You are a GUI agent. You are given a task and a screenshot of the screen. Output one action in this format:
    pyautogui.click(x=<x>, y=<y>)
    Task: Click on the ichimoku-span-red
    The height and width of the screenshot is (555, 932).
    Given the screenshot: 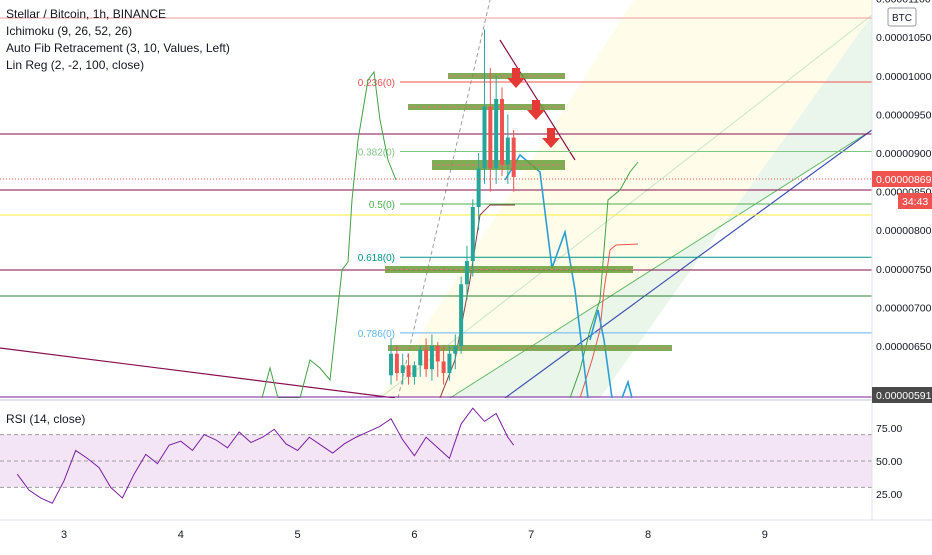 What is the action you would take?
    pyautogui.click(x=609, y=320)
    